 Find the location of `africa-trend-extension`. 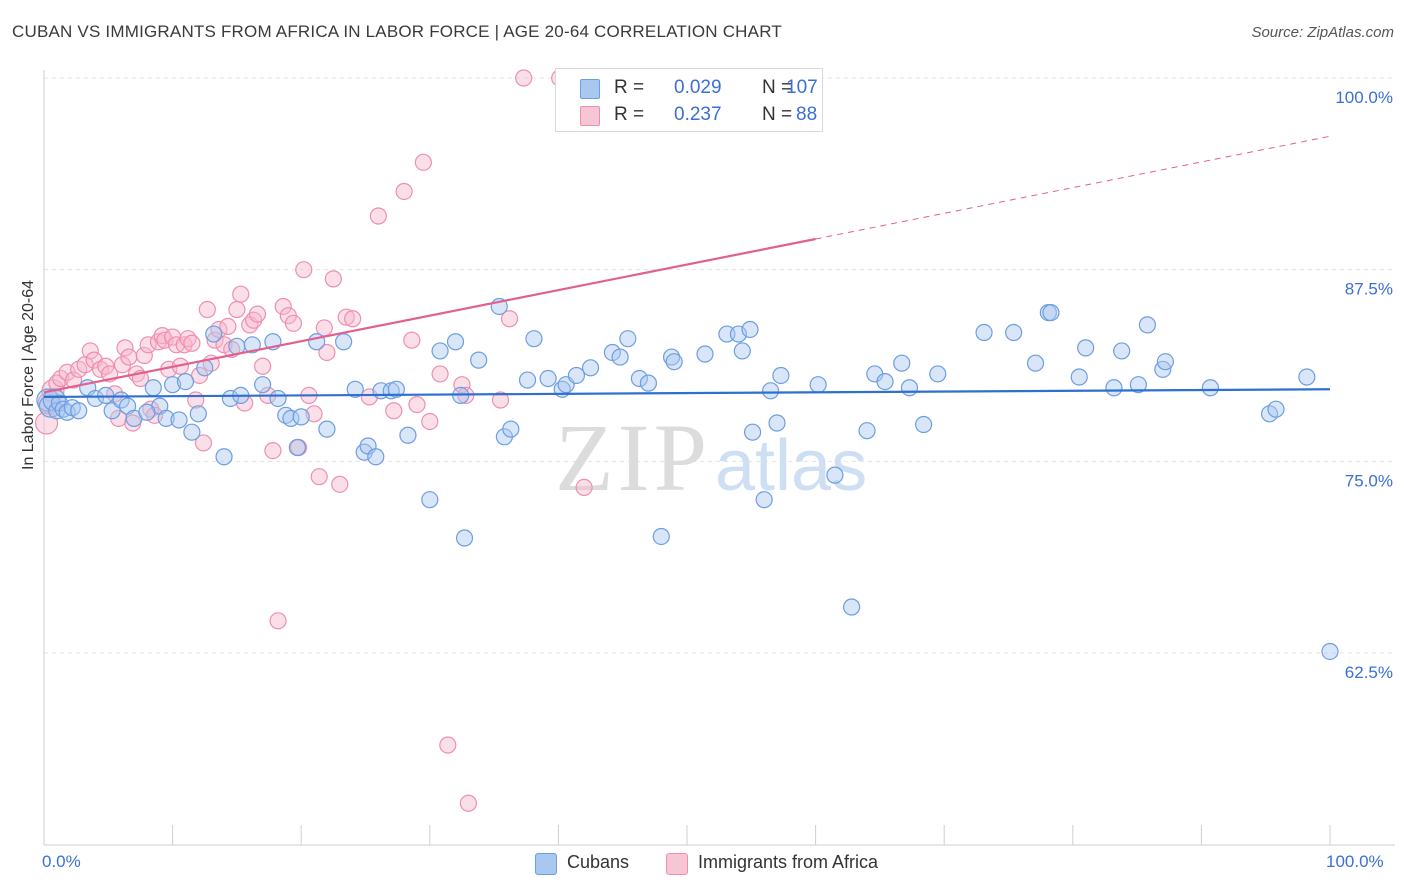

africa-trend-extension is located at coordinates (1073, 187).